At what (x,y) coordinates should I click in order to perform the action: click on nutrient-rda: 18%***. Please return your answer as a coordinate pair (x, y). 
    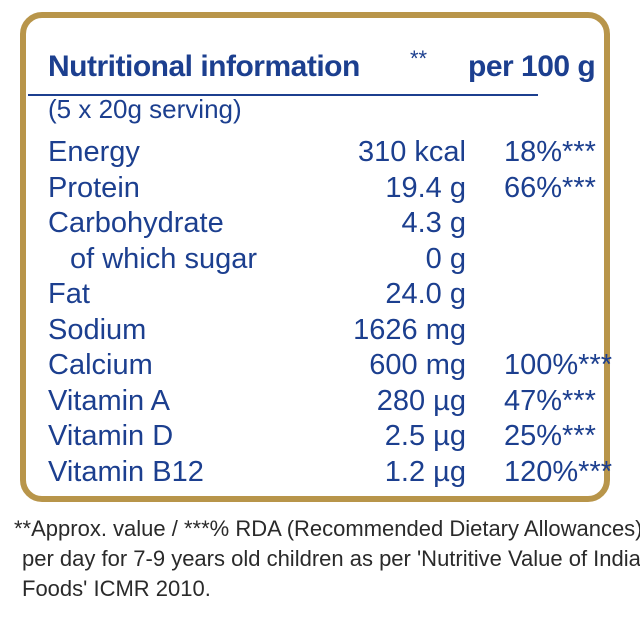
    Looking at the image, I should click on (550, 152).